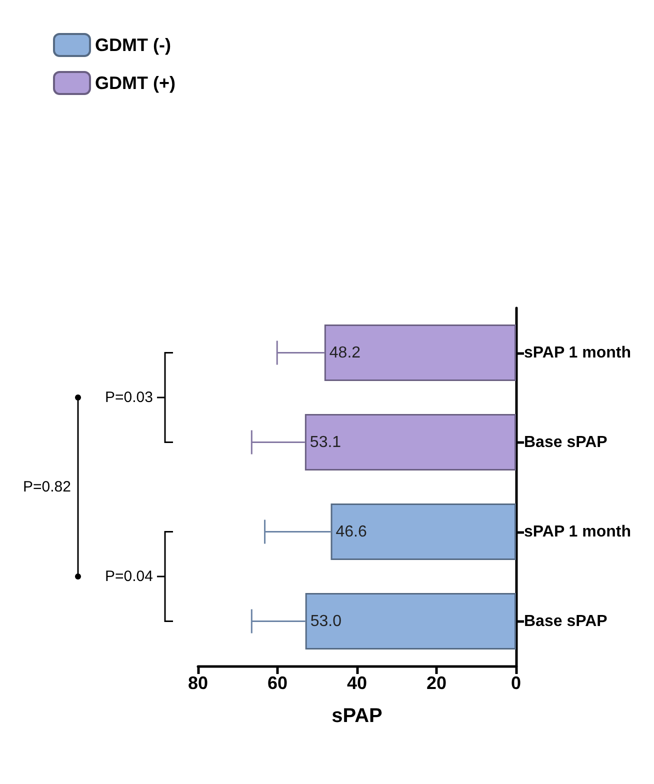 This screenshot has width=654, height=784. I want to click on legend-label: GDMT (+), so click(135, 83).